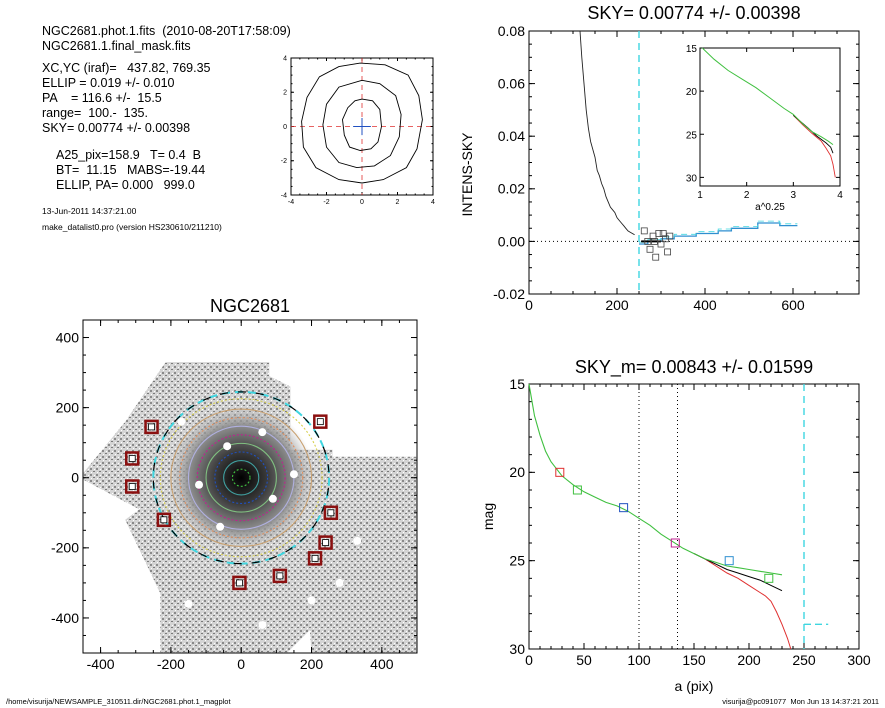 Image resolution: width=885 pixels, height=708 pixels. I want to click on header-bt: BT= 11.15 MABS=-19.44, so click(131, 170).